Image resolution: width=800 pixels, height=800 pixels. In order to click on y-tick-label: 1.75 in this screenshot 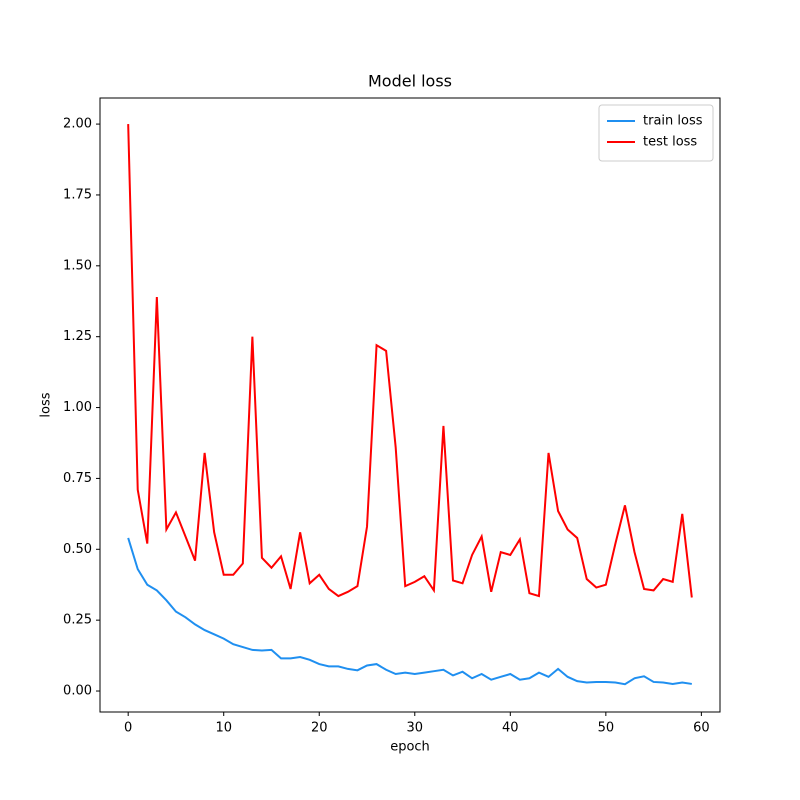, I will do `click(77, 194)`.